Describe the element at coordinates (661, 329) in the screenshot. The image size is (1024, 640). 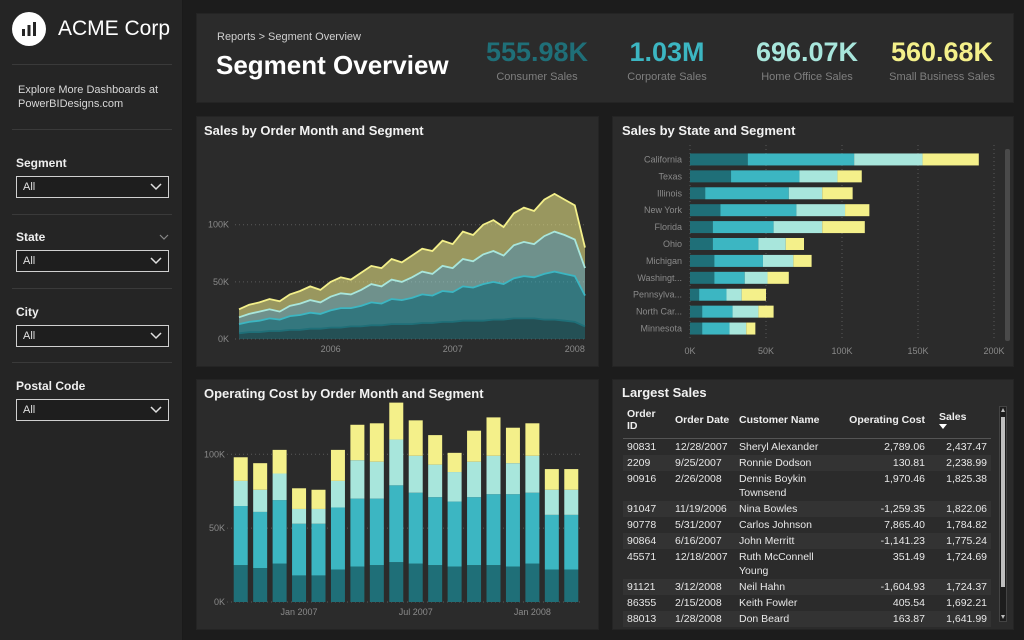
I see `category-label: Minnesota` at that location.